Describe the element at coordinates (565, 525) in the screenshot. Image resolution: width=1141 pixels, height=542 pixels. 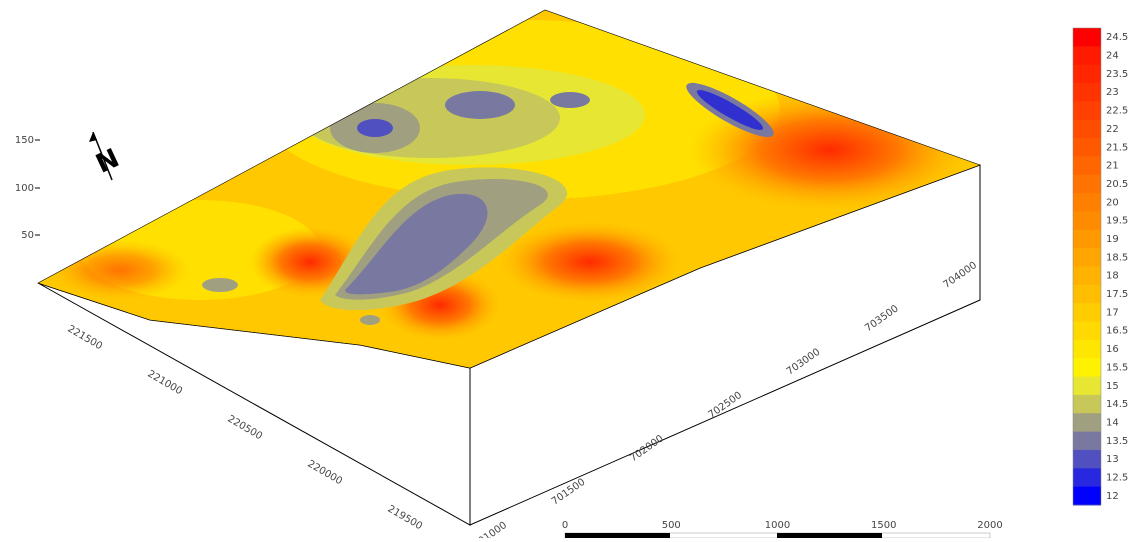
I see `scale-bar-label: 0` at that location.